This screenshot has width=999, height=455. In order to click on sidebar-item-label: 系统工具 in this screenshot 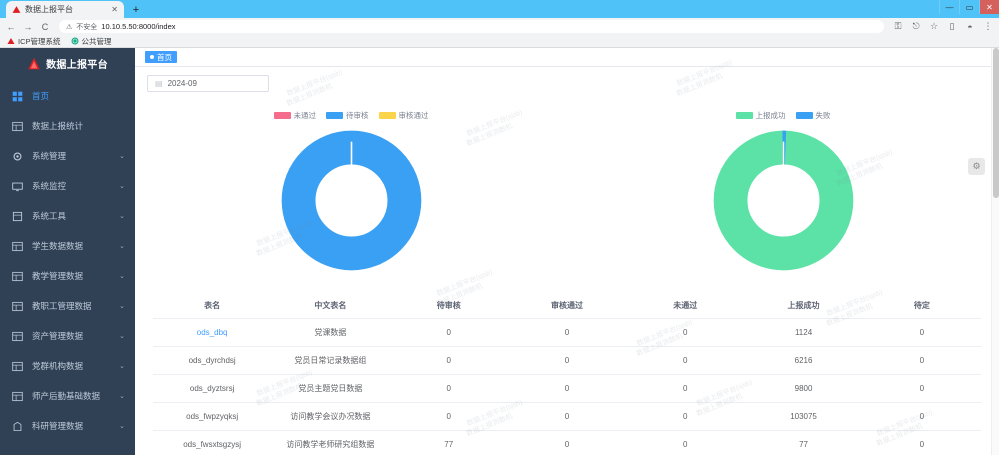, I will do `click(49, 216)`.